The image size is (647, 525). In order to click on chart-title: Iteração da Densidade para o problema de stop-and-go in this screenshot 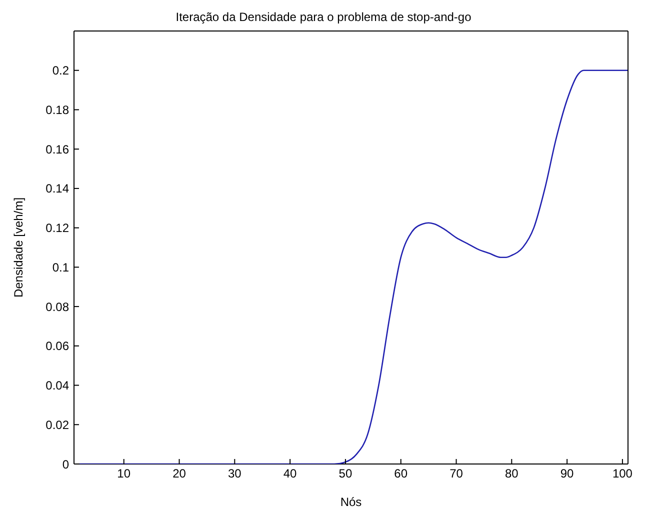, I will do `click(323, 17)`.